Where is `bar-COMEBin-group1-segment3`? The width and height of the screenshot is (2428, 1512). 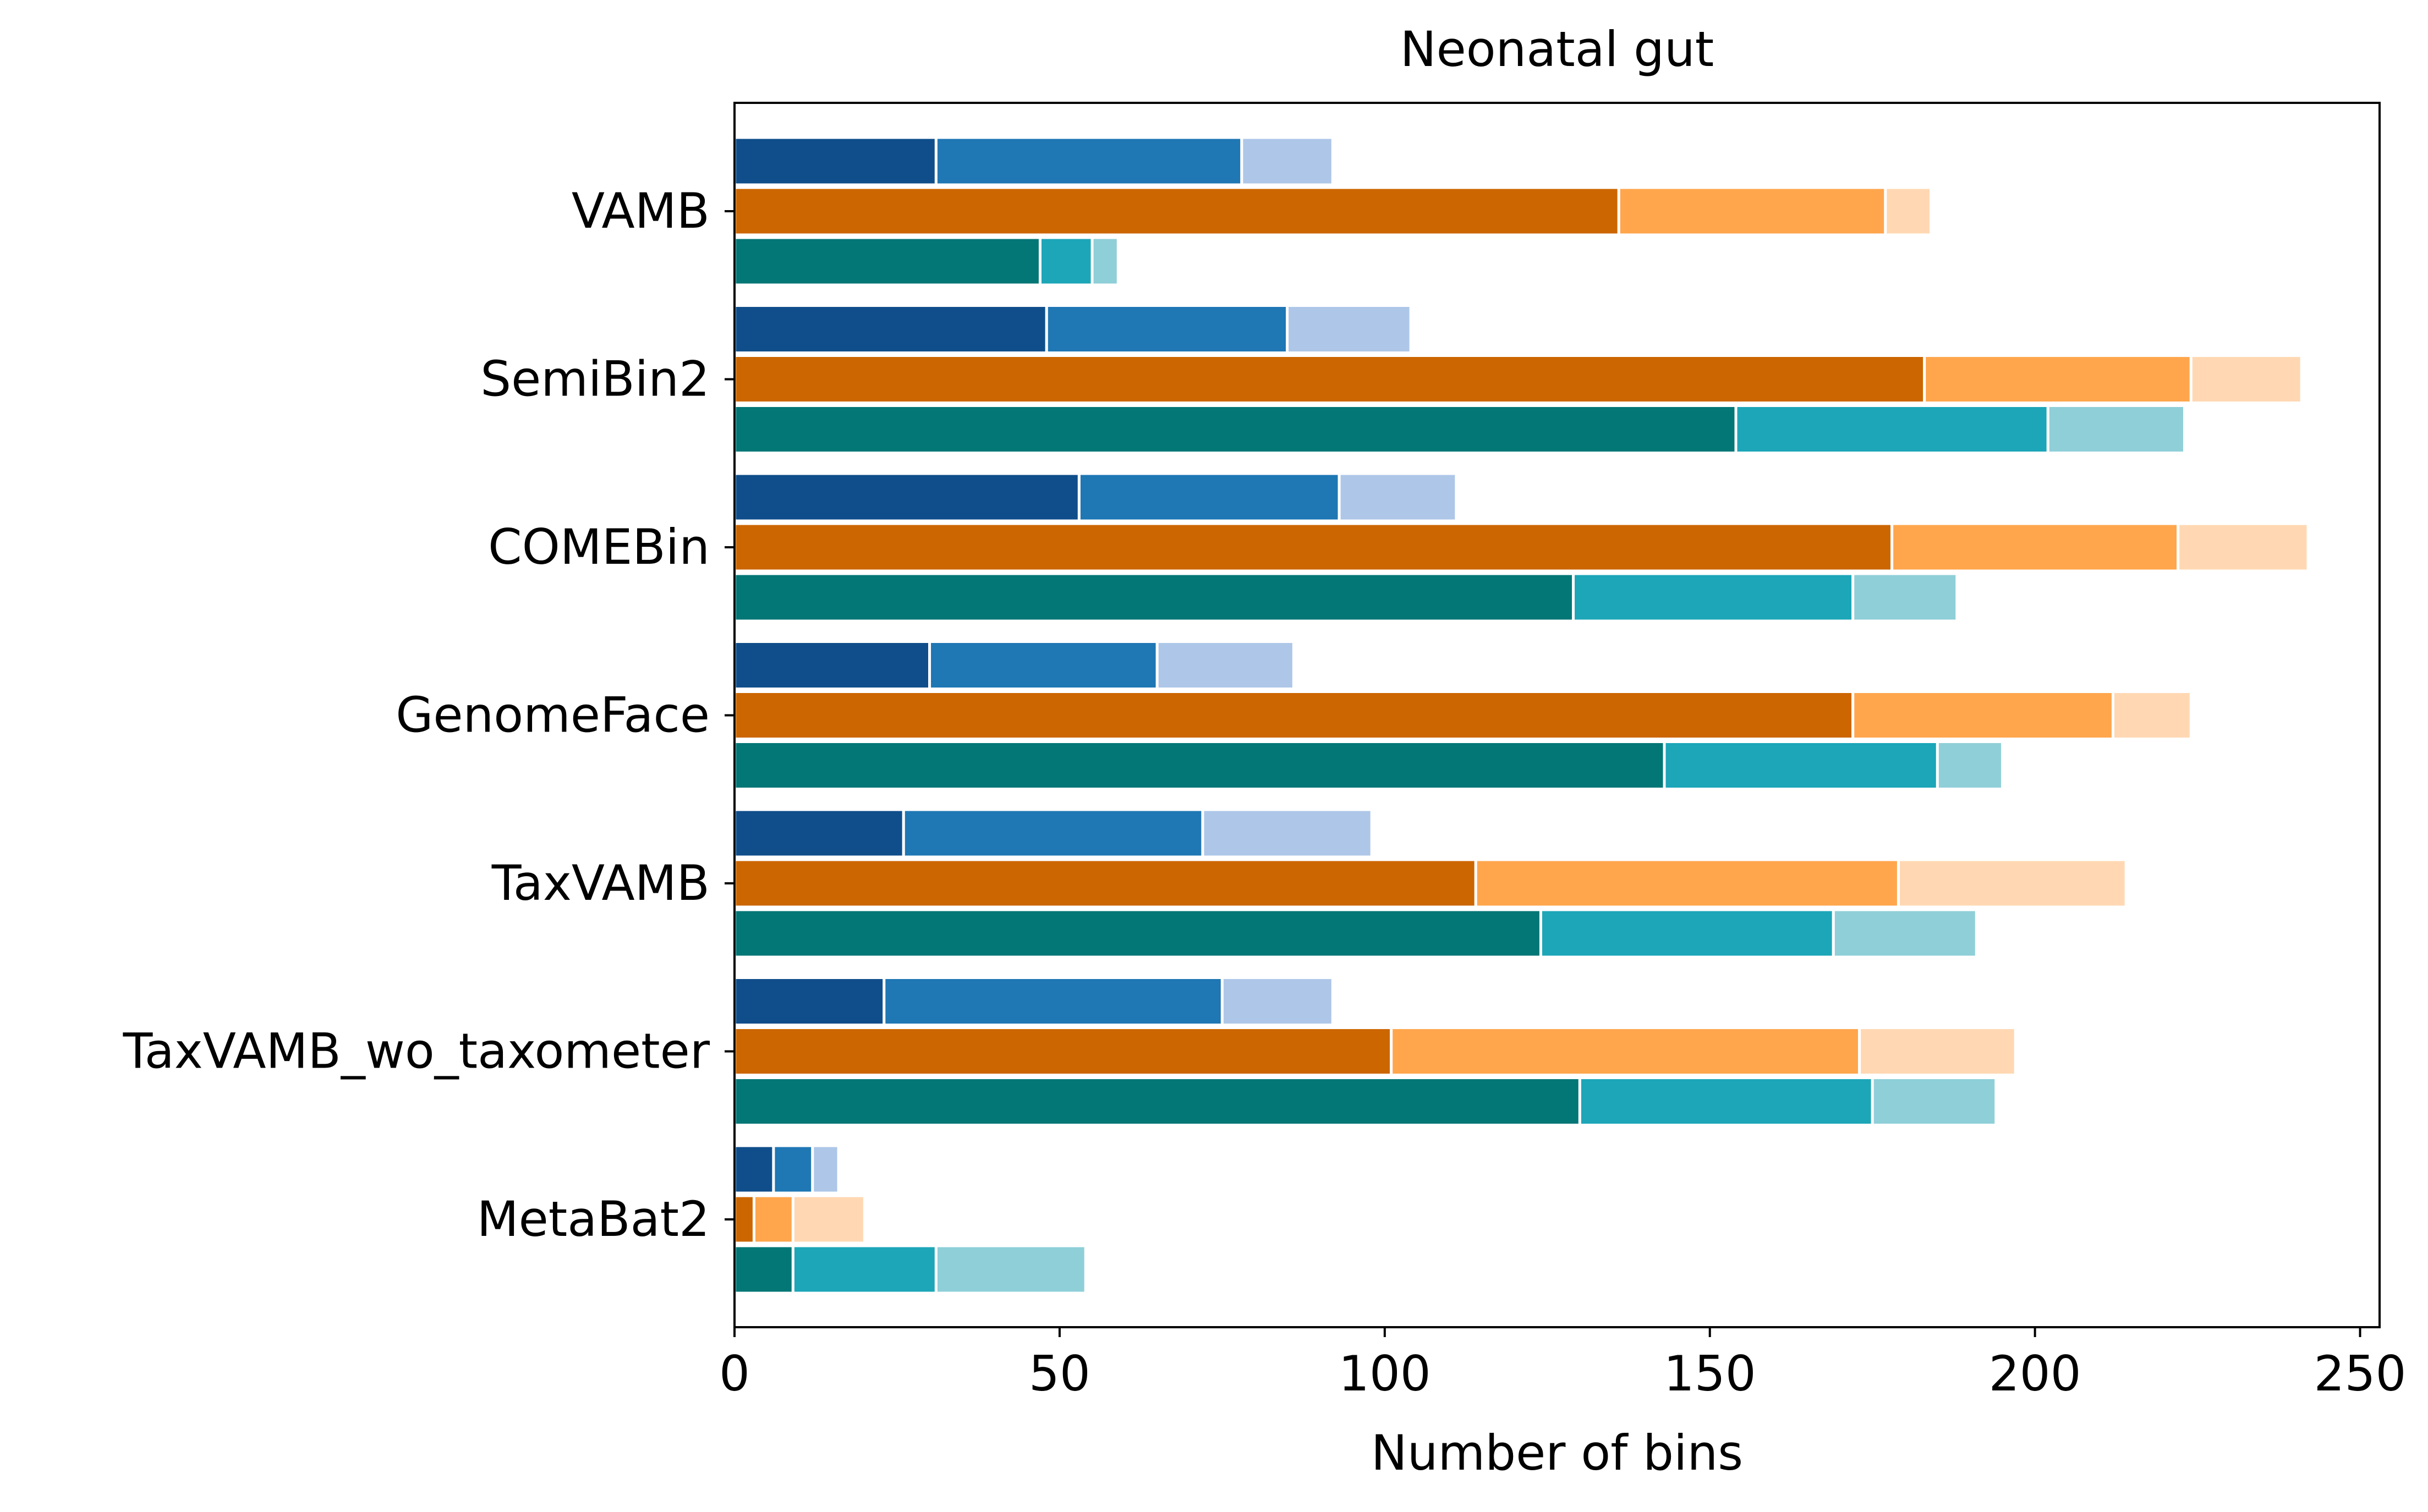
bar-COMEBin-group1-segment3 is located at coordinates (1398, 497).